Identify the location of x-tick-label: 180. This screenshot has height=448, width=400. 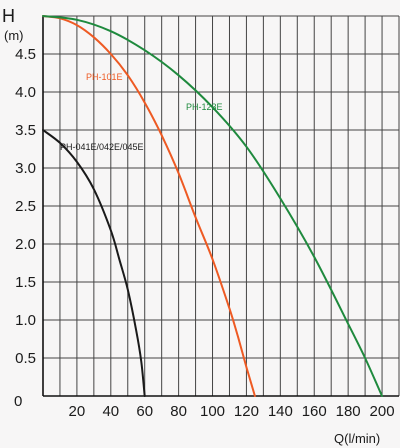
(348, 411).